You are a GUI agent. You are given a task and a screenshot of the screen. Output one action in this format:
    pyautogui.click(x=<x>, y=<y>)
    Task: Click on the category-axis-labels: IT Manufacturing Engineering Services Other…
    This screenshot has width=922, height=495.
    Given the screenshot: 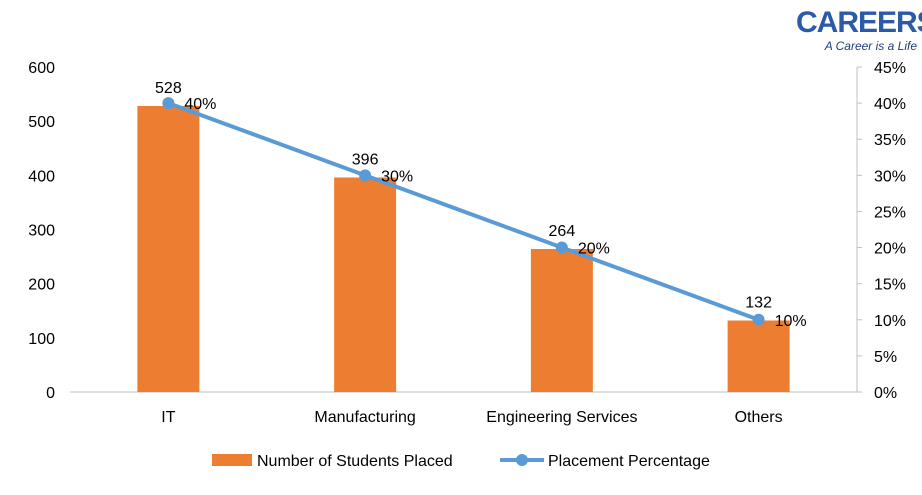 What is the action you would take?
    pyautogui.click(x=471, y=417)
    